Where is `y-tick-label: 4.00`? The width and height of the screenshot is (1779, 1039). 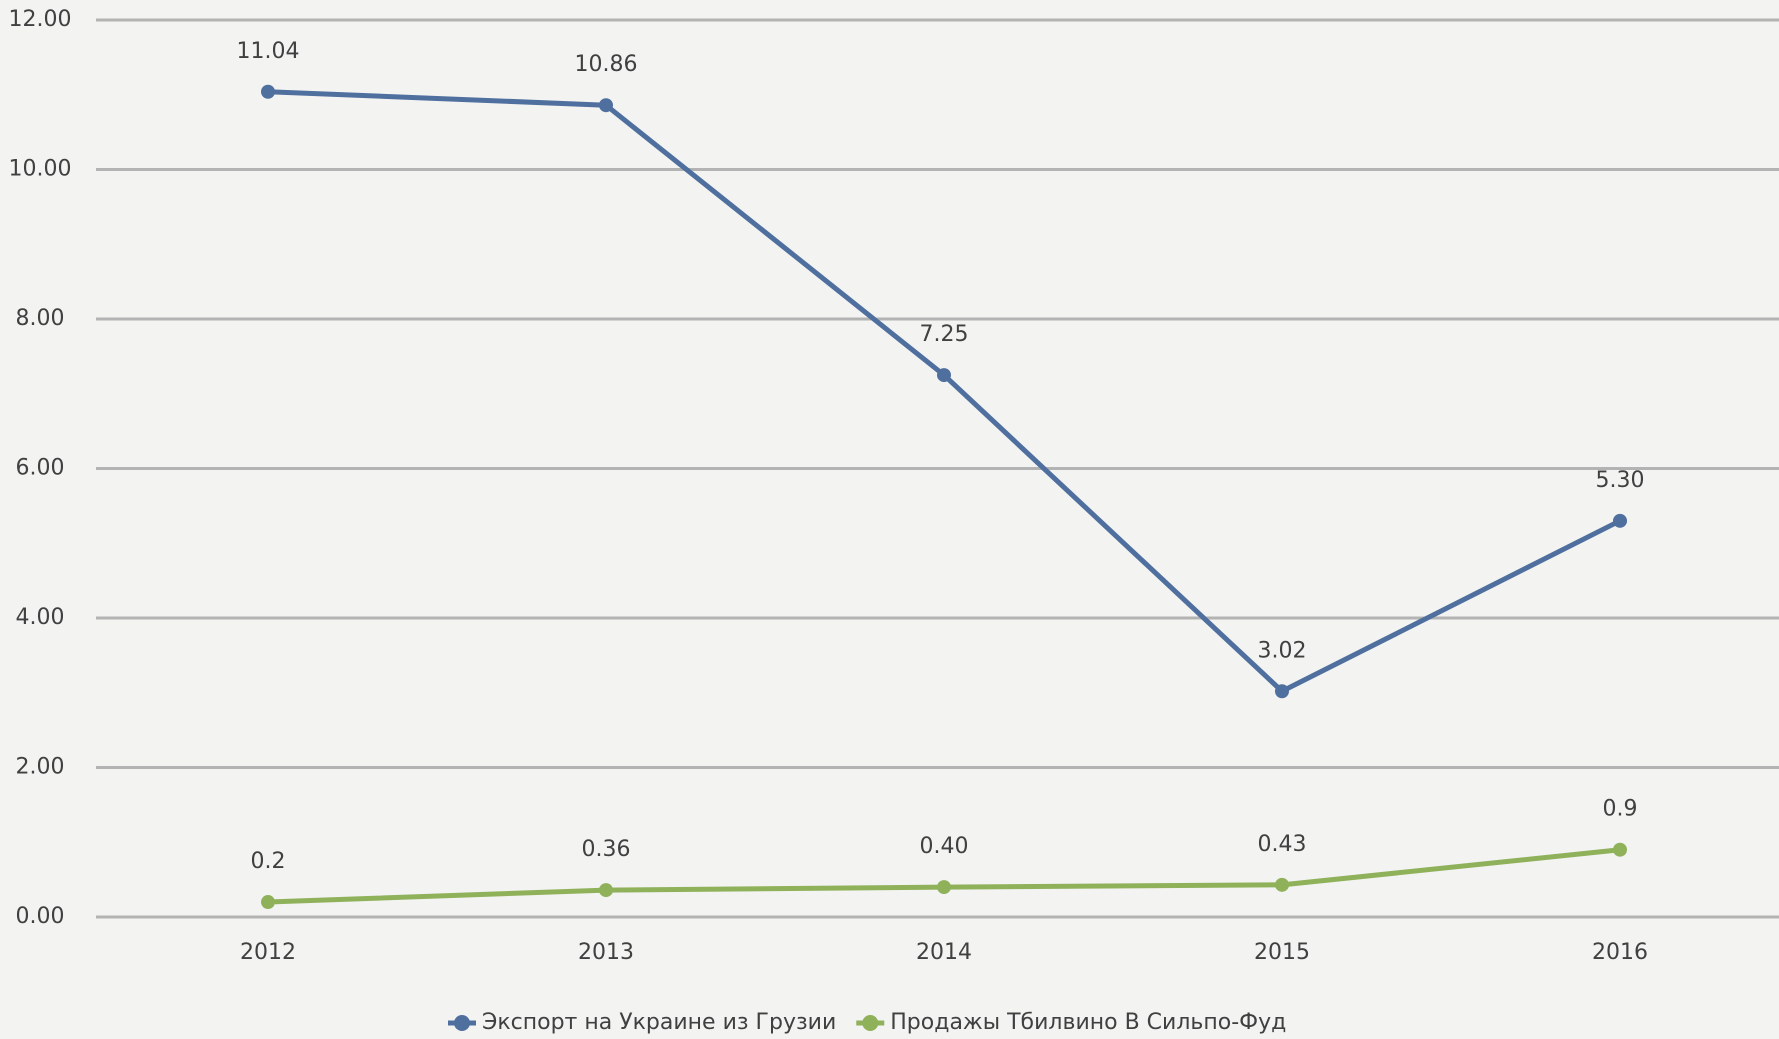 y-tick-label: 4.00 is located at coordinates (40, 617).